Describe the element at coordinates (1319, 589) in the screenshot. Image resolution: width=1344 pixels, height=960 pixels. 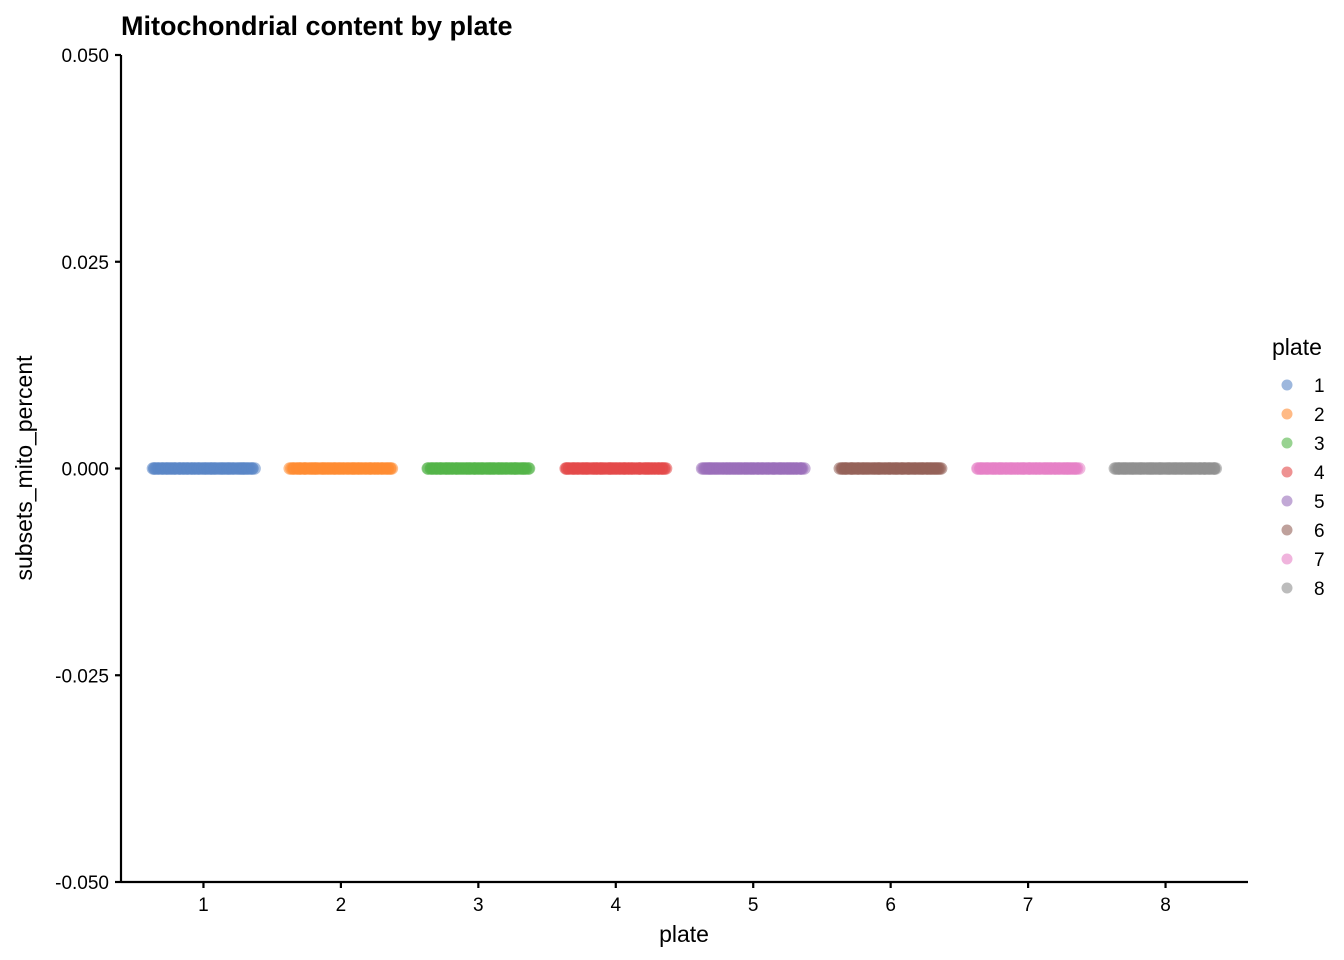
I see `legend-label: 8` at that location.